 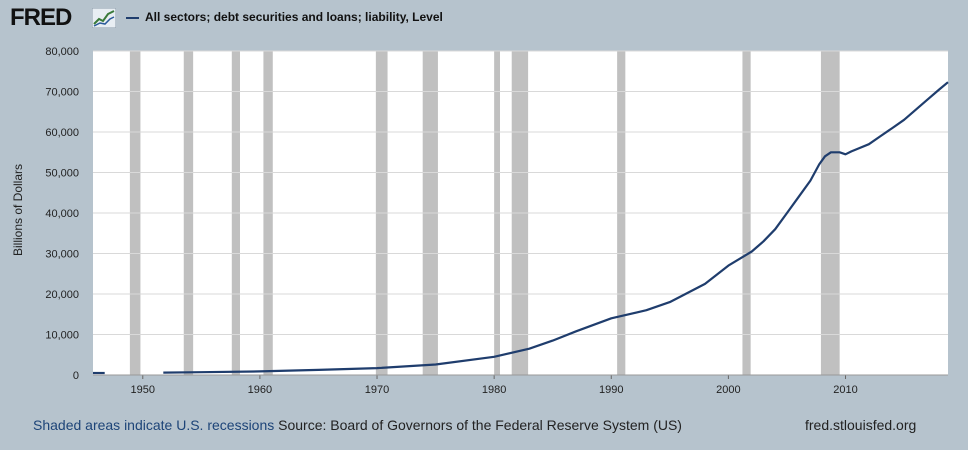 What do you see at coordinates (76, 376) in the screenshot?
I see `y-tick-label-0: 0` at bounding box center [76, 376].